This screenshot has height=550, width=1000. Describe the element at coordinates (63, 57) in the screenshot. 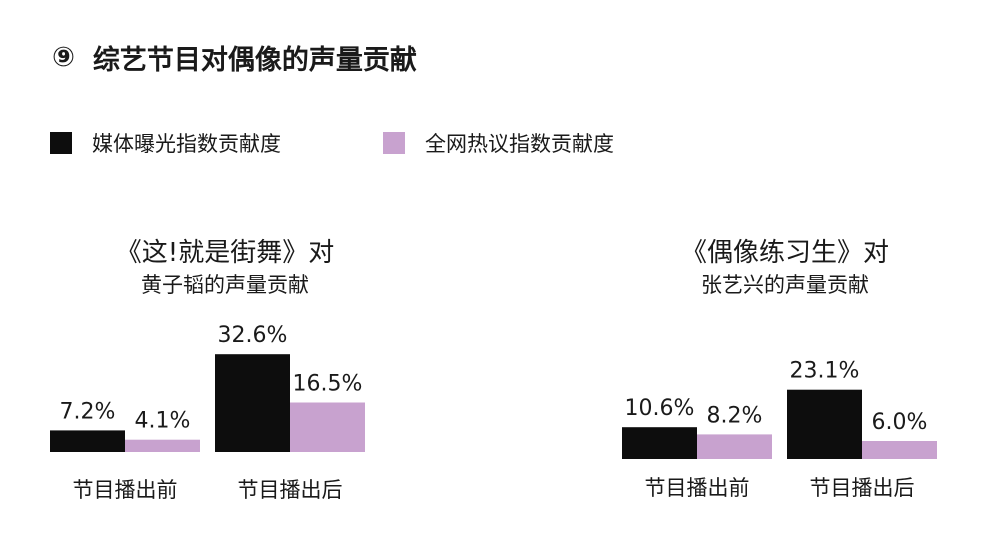

I see `section-number: ⑨` at that location.